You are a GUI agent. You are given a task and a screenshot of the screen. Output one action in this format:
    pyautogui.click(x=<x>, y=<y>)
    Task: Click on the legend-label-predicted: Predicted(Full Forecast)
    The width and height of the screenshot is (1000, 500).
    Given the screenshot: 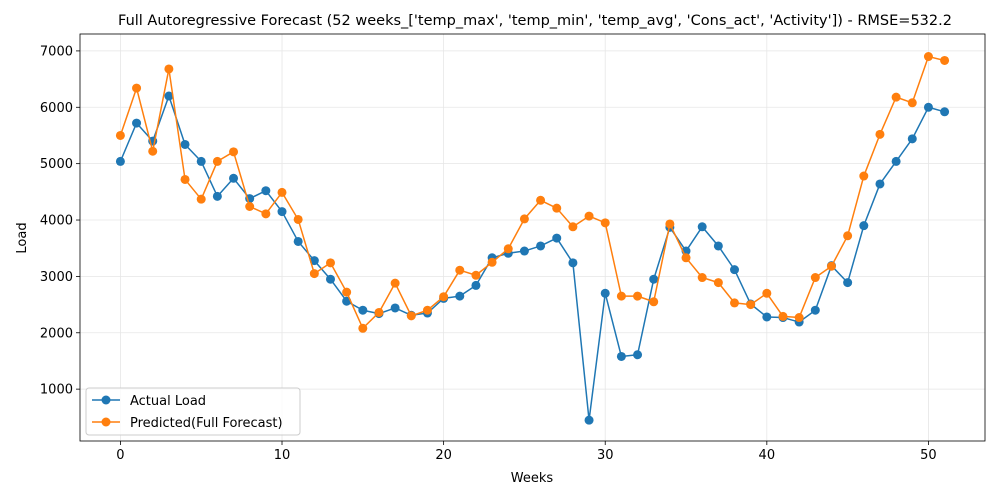 What is the action you would take?
    pyautogui.click(x=206, y=423)
    